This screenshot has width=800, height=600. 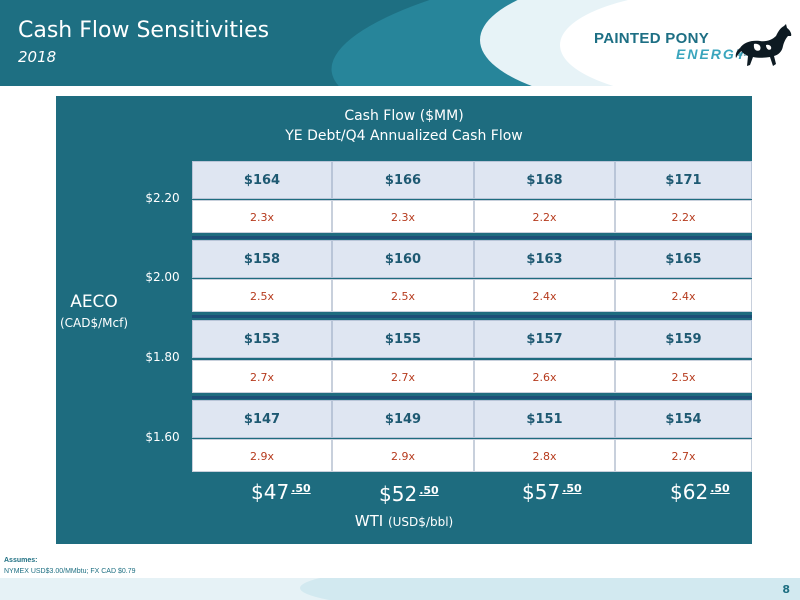 What do you see at coordinates (403, 180) in the screenshot?
I see `cash-flow-cell: $166` at bounding box center [403, 180].